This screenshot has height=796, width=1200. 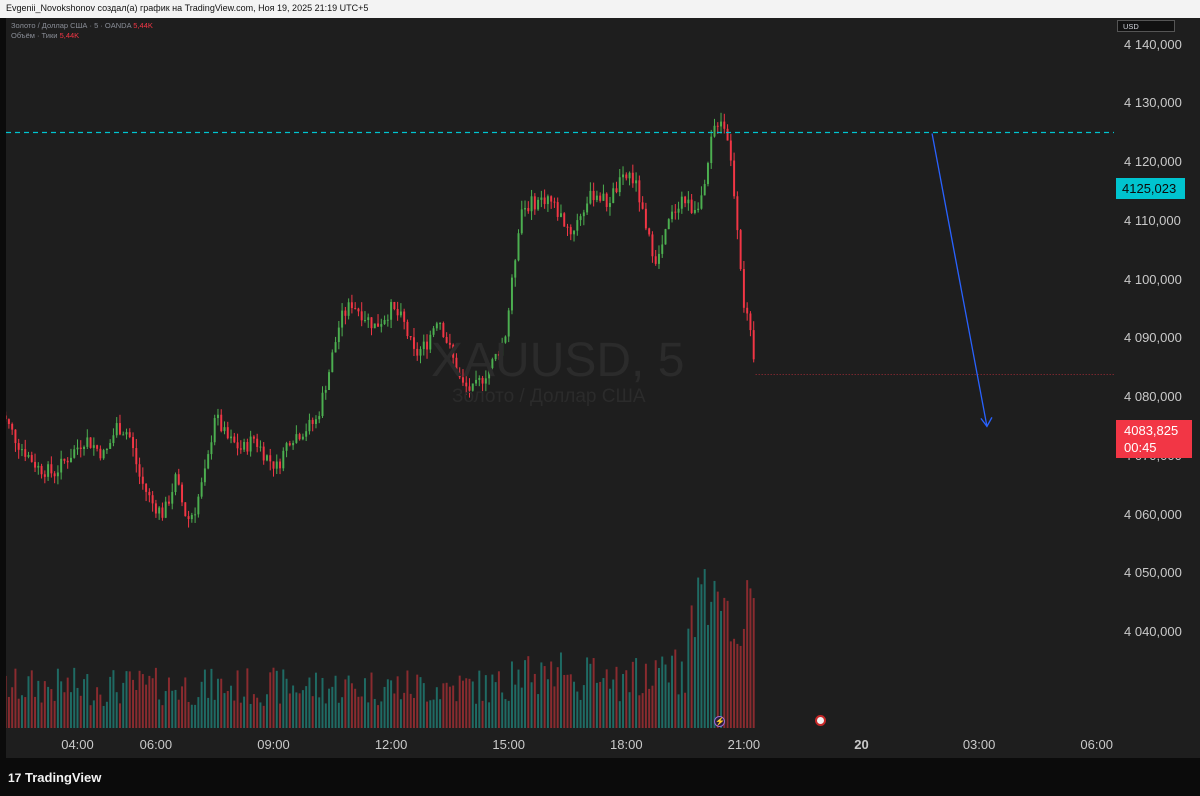 I want to click on time-tick-label: 04:00, so click(x=77, y=744).